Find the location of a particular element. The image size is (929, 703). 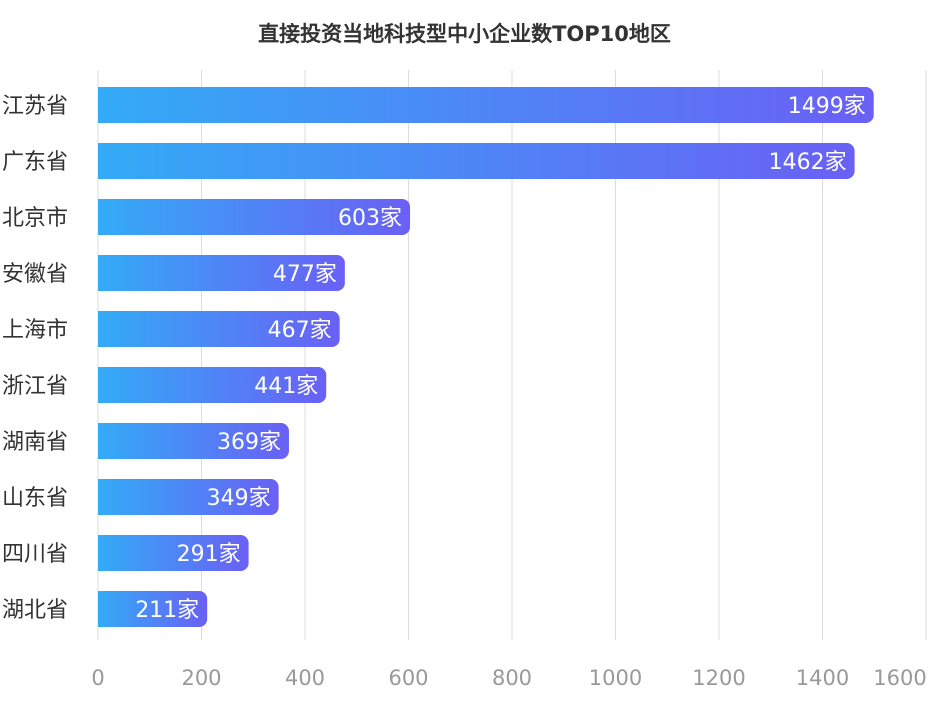

bar-浙江省 is located at coordinates (212, 385).